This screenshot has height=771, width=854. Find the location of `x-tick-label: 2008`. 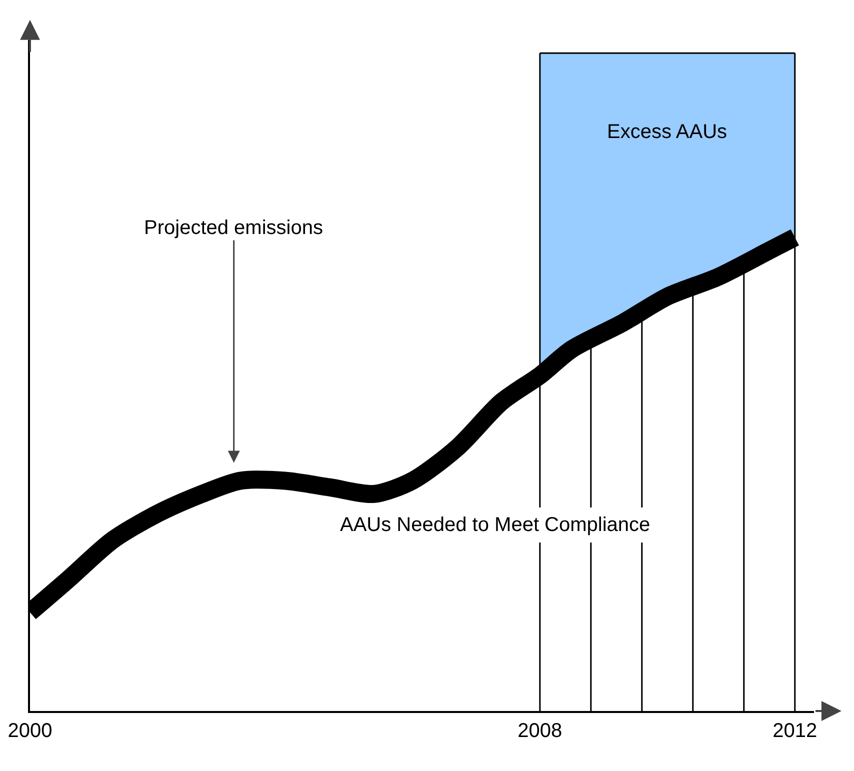

x-tick-label: 2008 is located at coordinates (540, 731).